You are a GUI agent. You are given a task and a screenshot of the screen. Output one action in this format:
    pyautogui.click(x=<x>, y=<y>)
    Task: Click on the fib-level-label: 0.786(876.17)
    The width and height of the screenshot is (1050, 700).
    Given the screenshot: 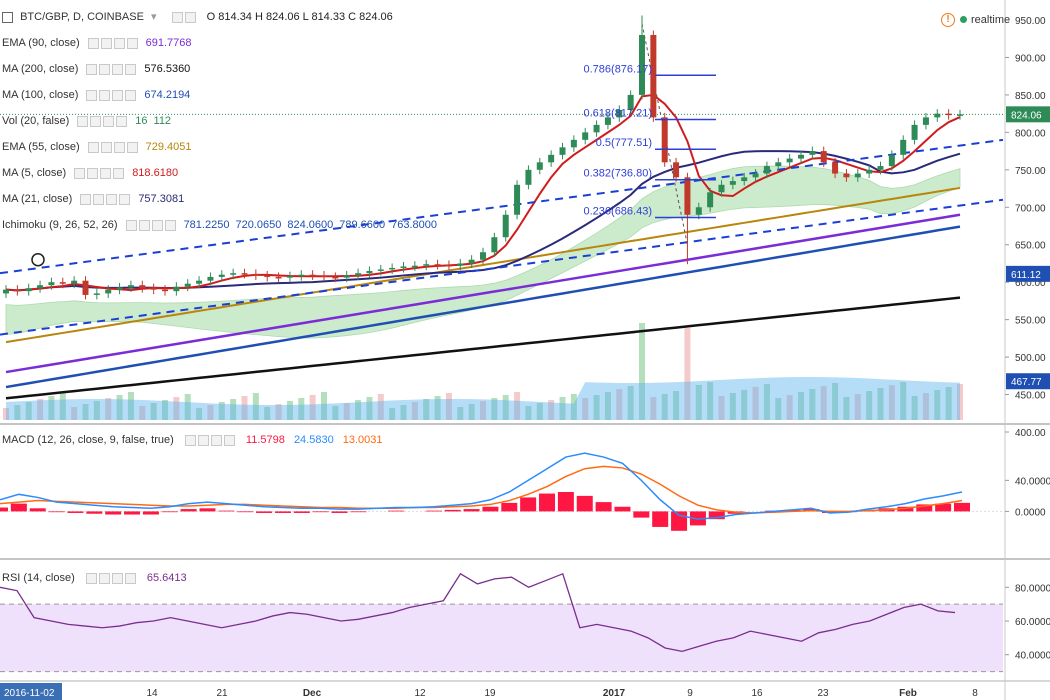 What is the action you would take?
    pyautogui.click(x=618, y=69)
    